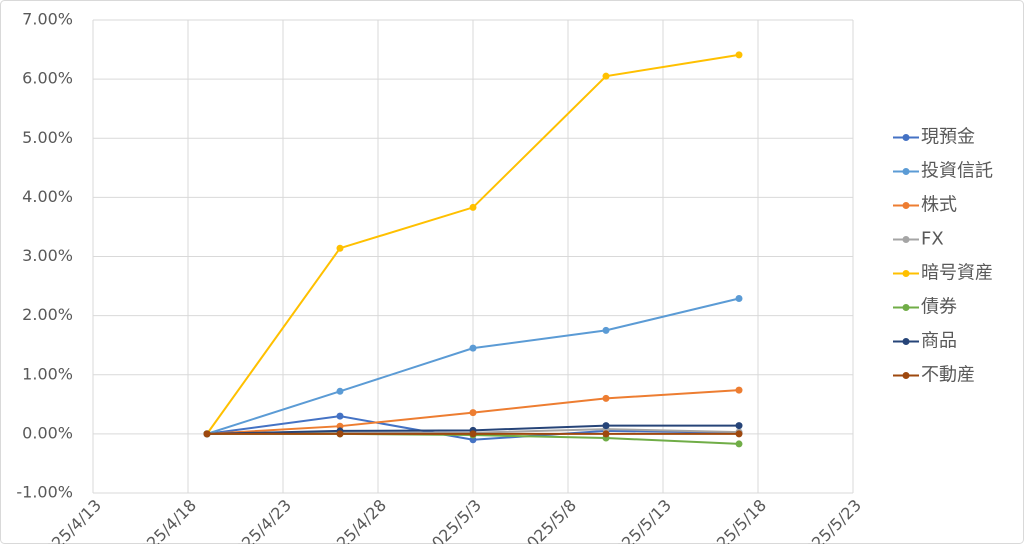  What do you see at coordinates (948, 137) in the screenshot?
I see `legend-label: 現預金` at bounding box center [948, 137].